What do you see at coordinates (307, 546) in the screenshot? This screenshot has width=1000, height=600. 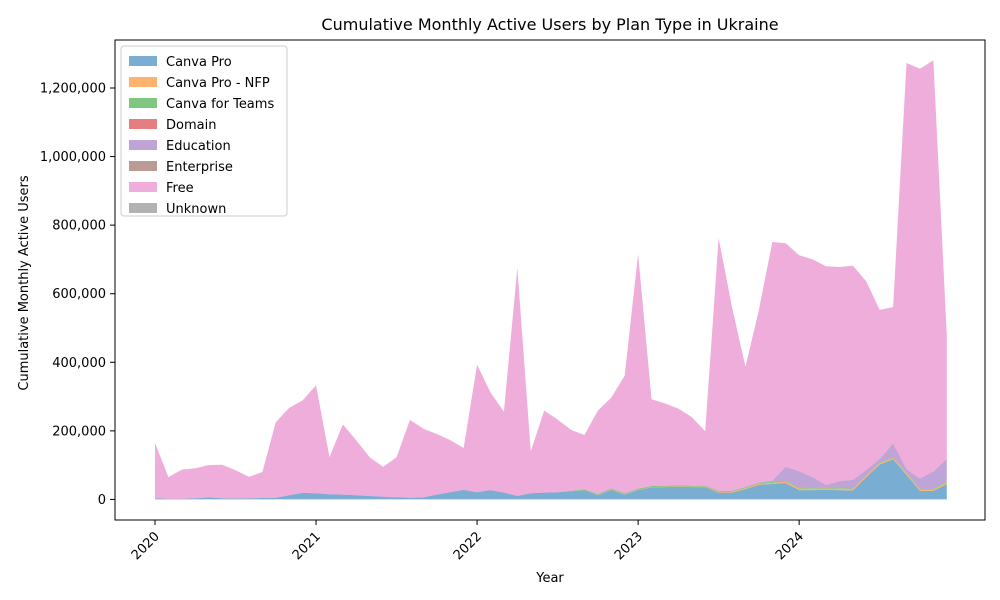 I see `x-tick-label: 2021` at bounding box center [307, 546].